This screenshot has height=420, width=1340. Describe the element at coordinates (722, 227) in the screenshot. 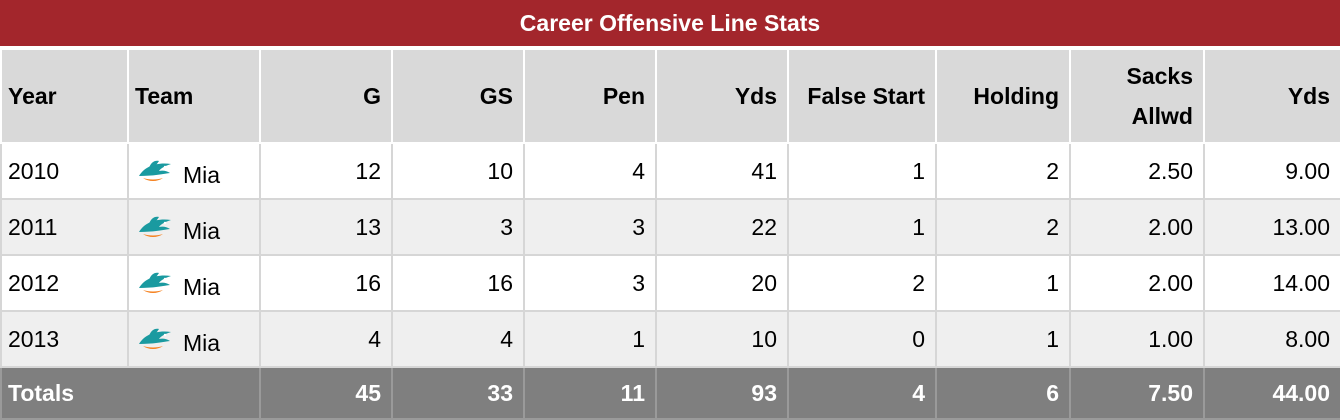

I see `cell-penalty-yards: 22` at that location.